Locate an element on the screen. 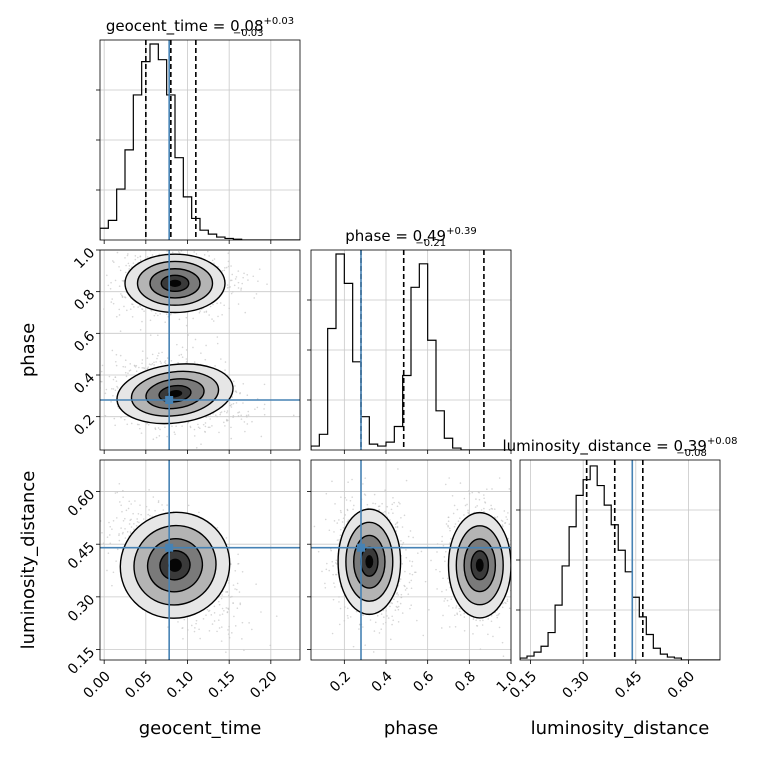 The height and width of the screenshot is (760, 760). x-tick-label-phase: 0.2 is located at coordinates (340, 681).